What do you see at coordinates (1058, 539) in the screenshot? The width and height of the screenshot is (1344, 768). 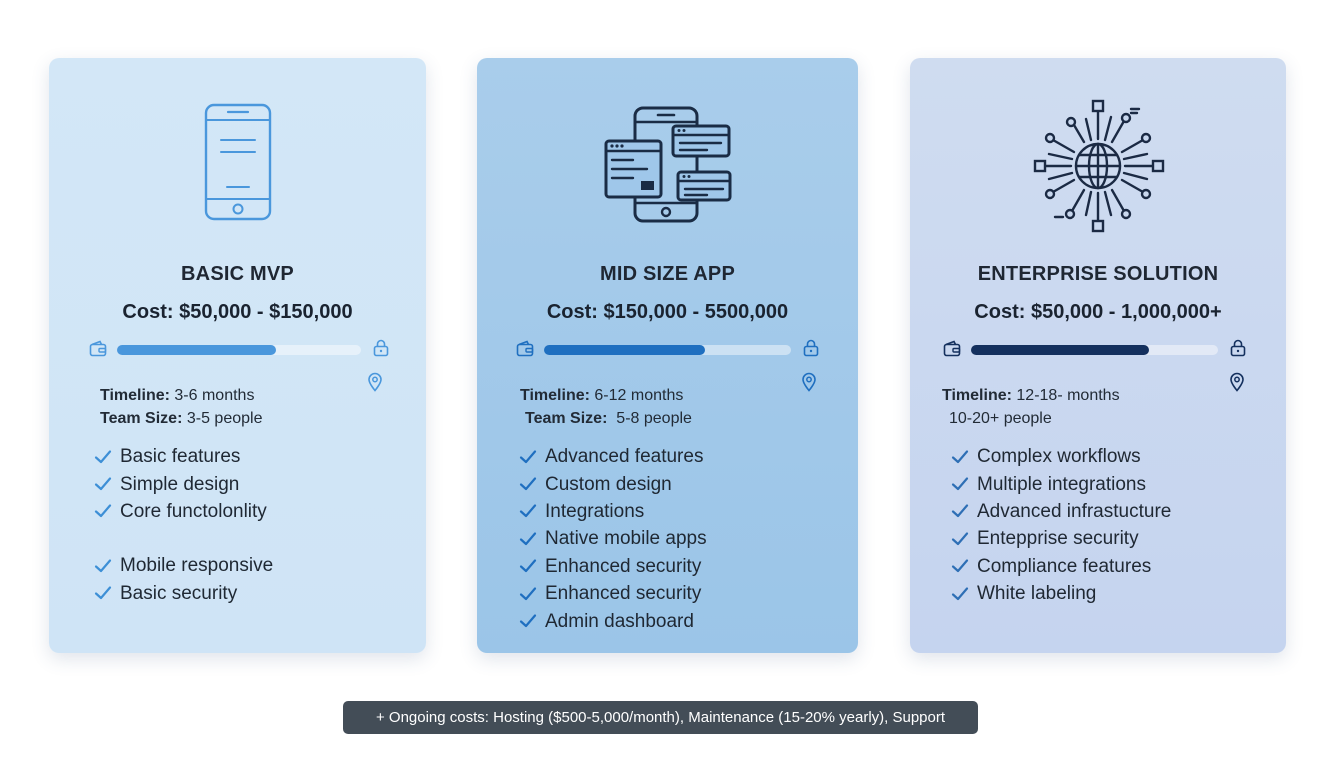 I see `feature-label: Entepprise security` at bounding box center [1058, 539].